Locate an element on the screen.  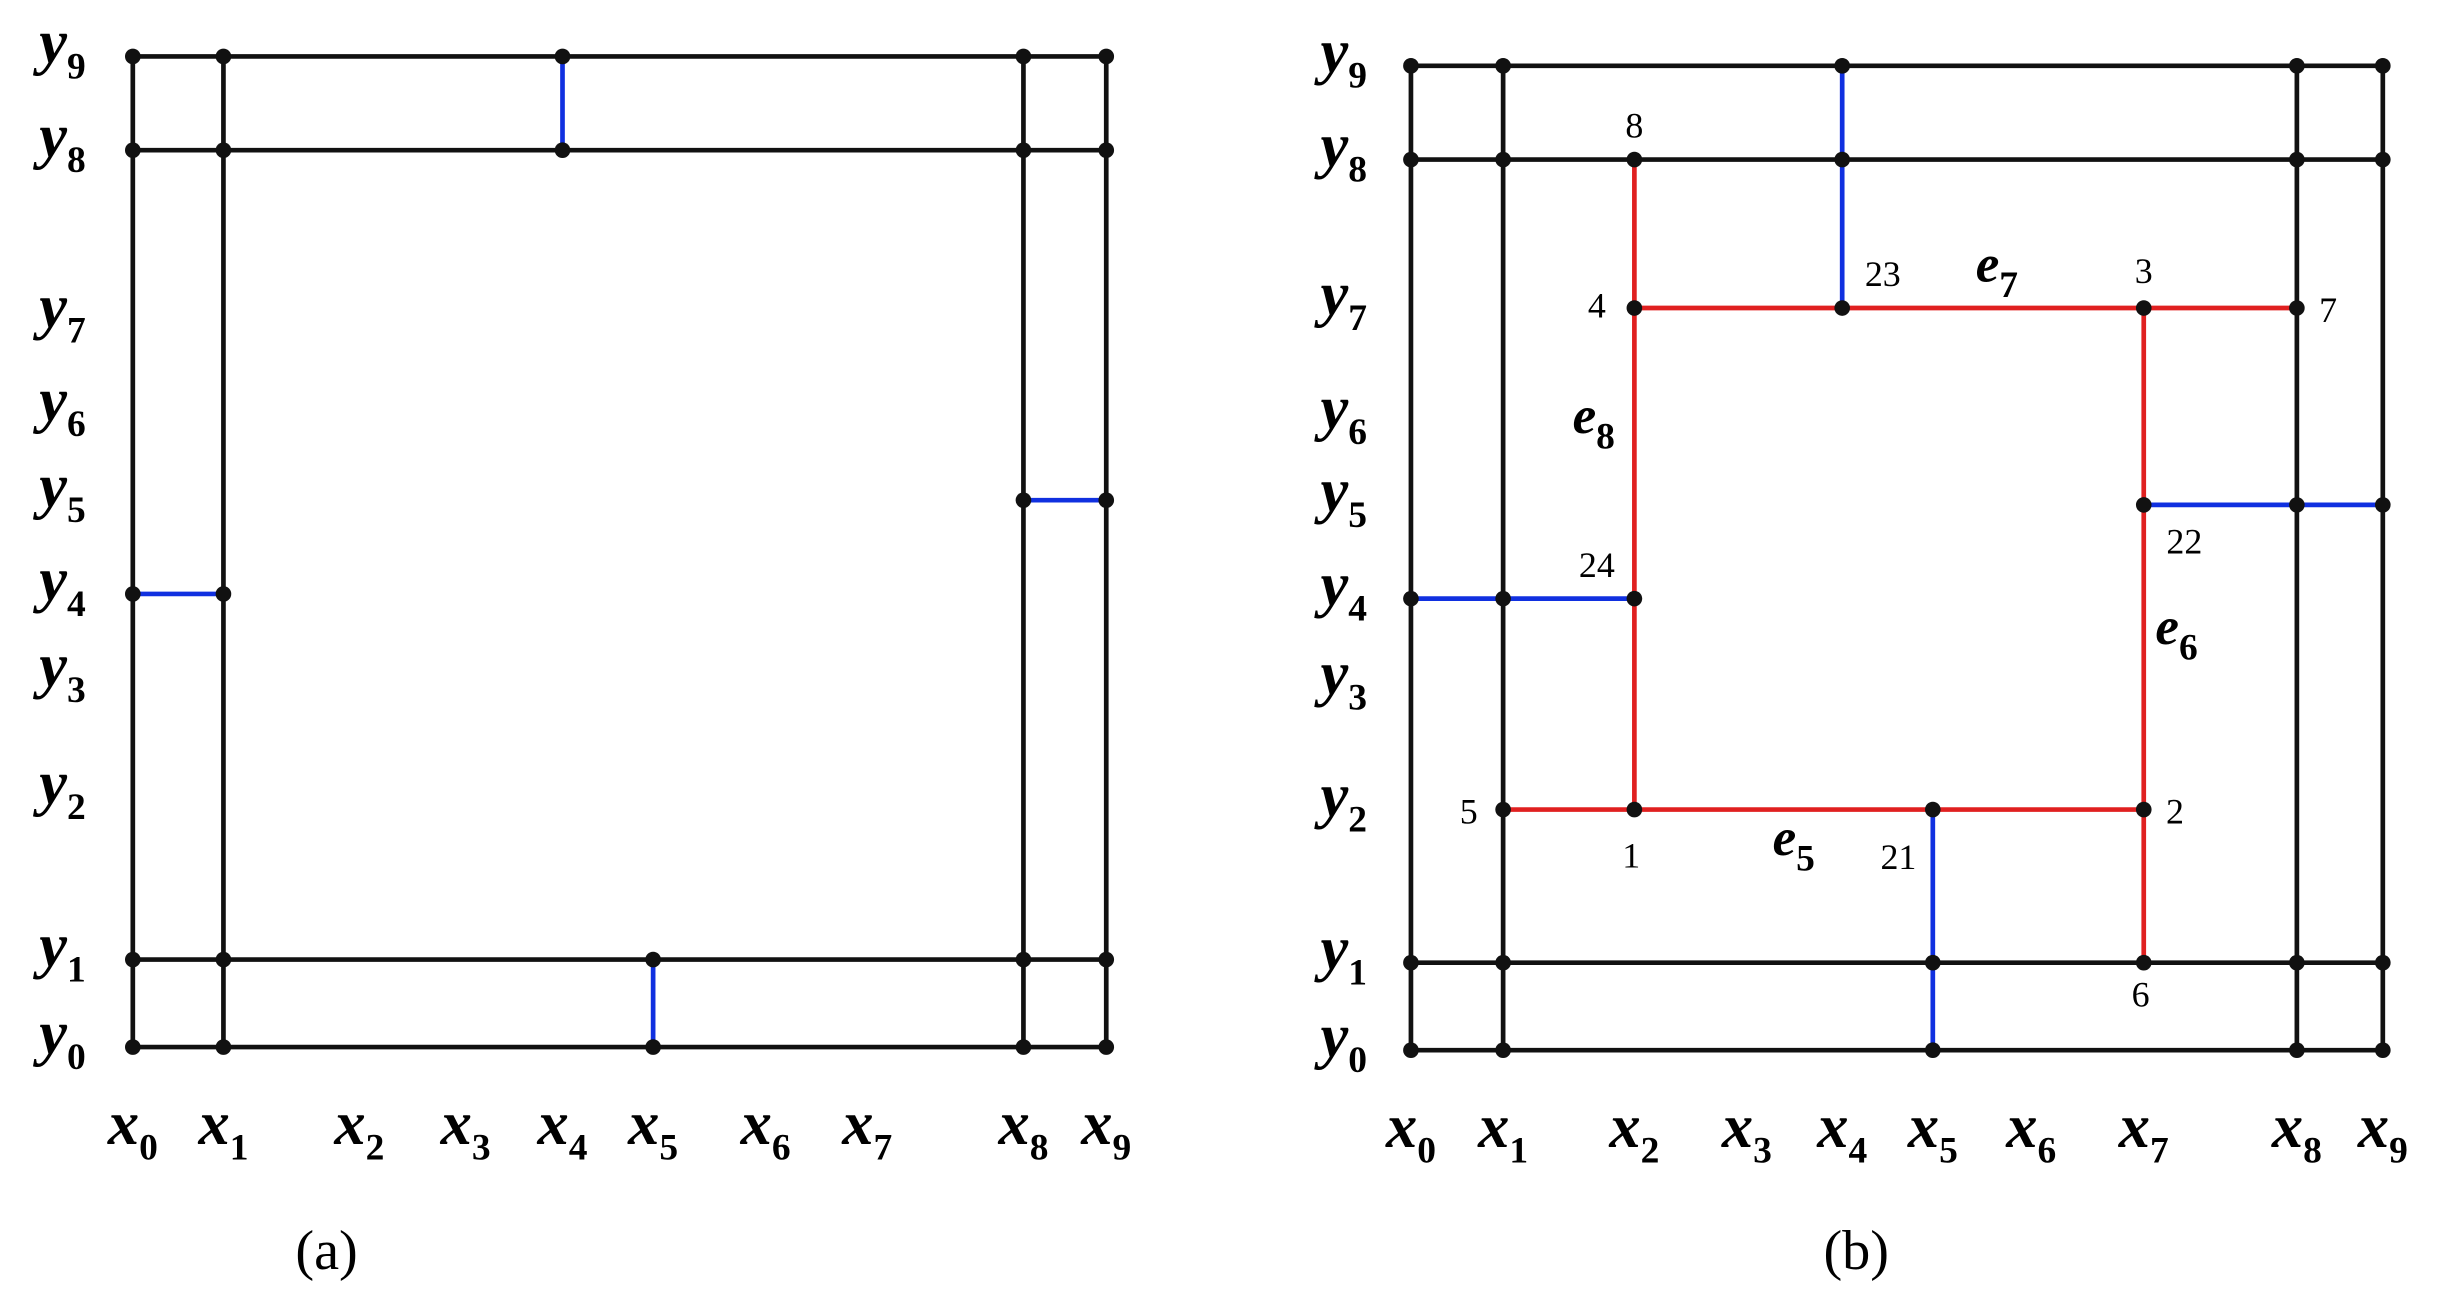
y-label: y0 is located at coordinates (1340, 1040).